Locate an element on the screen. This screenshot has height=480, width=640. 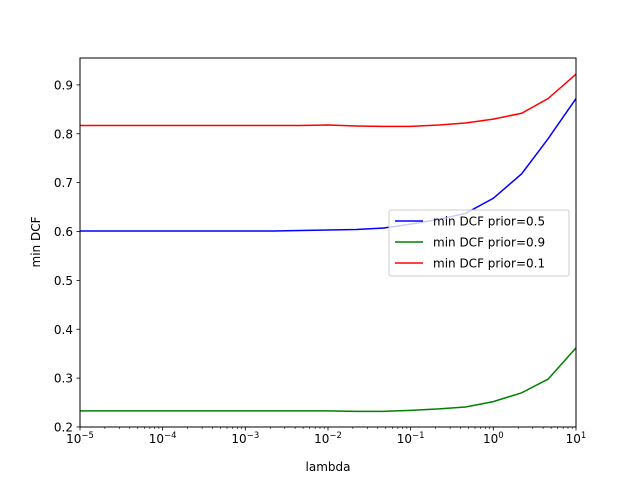
x-axis: 10⁻⁵ 10⁻⁴ 10⁻³ 10⁻² 10⁻¹ 10⁰ 10¹ is located at coordinates (326, 436).